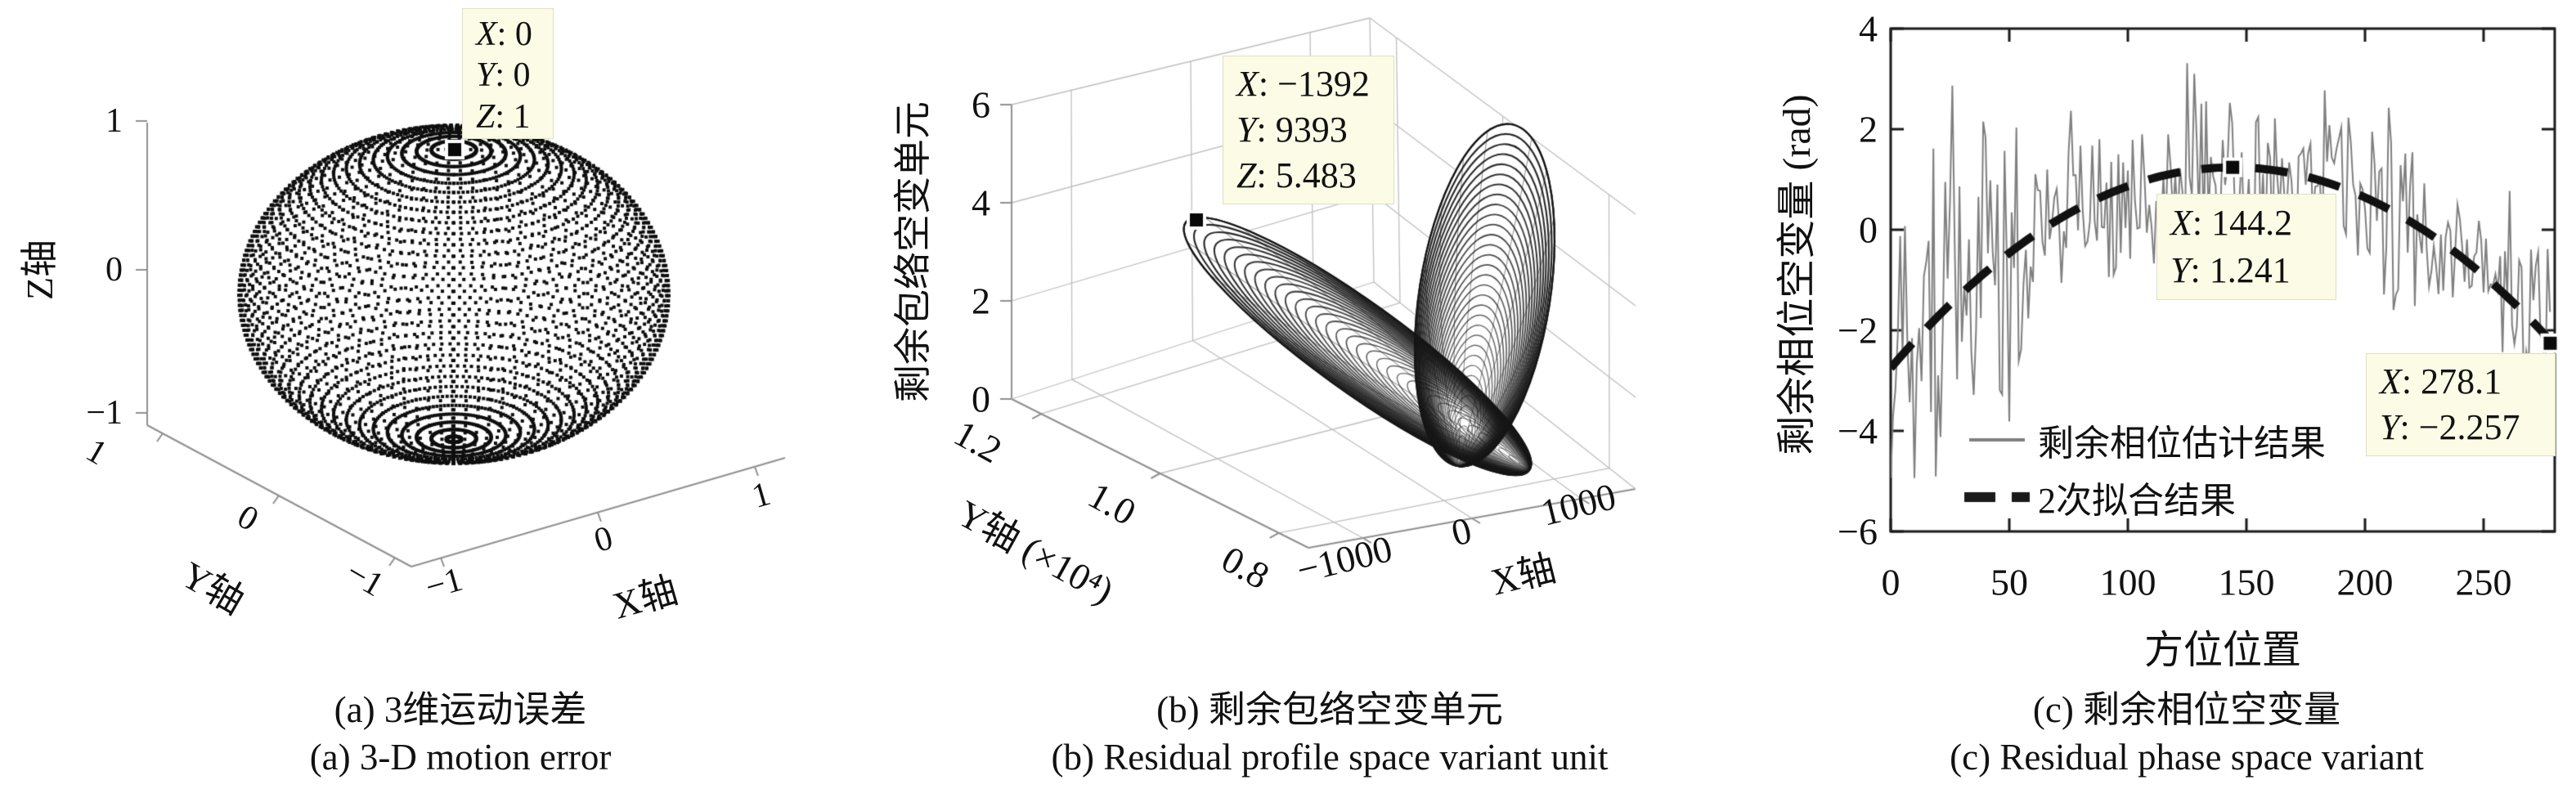  Describe the element at coordinates (981, 104) in the screenshot. I see `panel-b-z-tick: 6` at that location.